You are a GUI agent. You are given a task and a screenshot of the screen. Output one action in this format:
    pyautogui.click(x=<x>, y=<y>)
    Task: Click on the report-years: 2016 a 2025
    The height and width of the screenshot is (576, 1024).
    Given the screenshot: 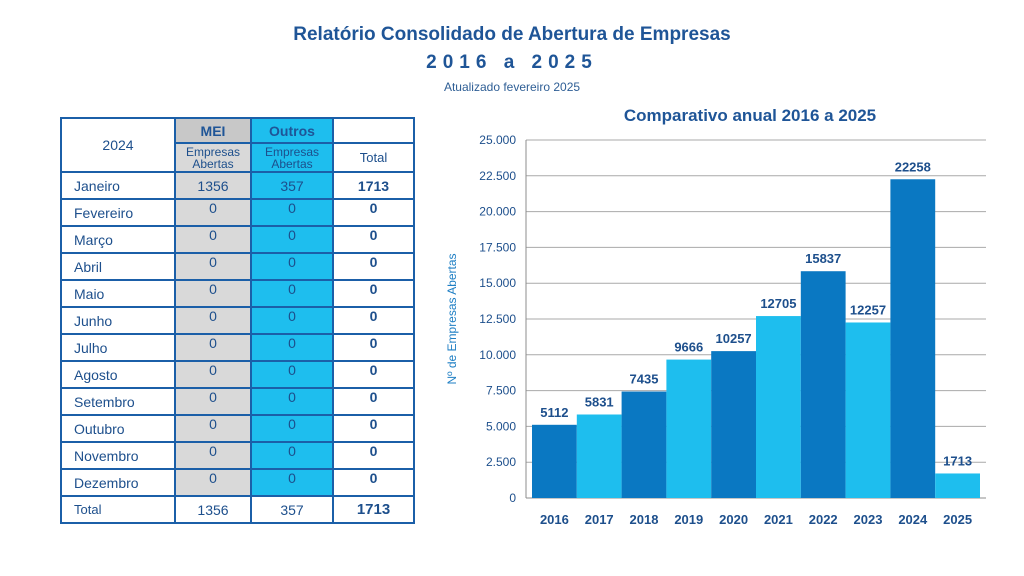 What is the action you would take?
    pyautogui.click(x=512, y=62)
    